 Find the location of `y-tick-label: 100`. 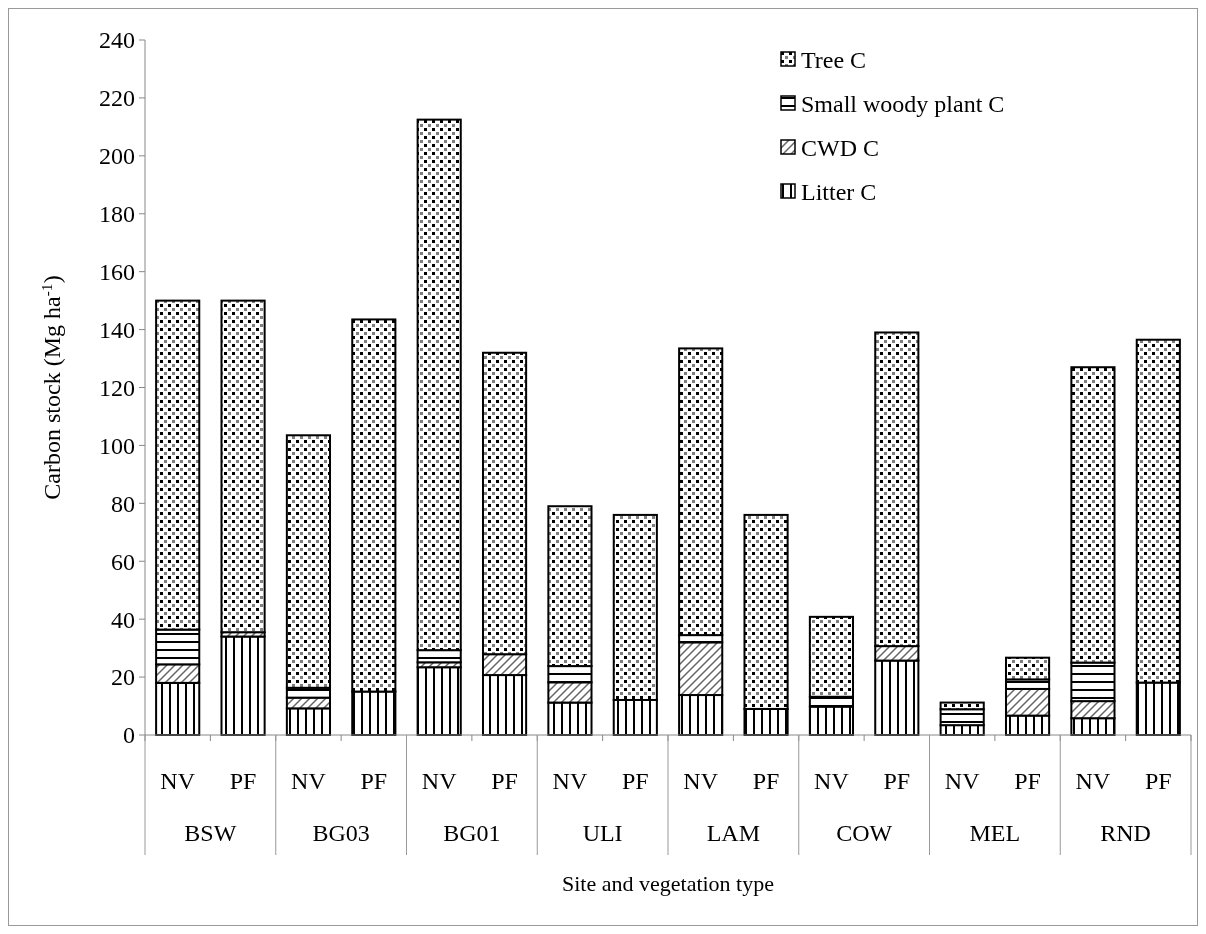

y-tick-label: 100 is located at coordinates (117, 445).